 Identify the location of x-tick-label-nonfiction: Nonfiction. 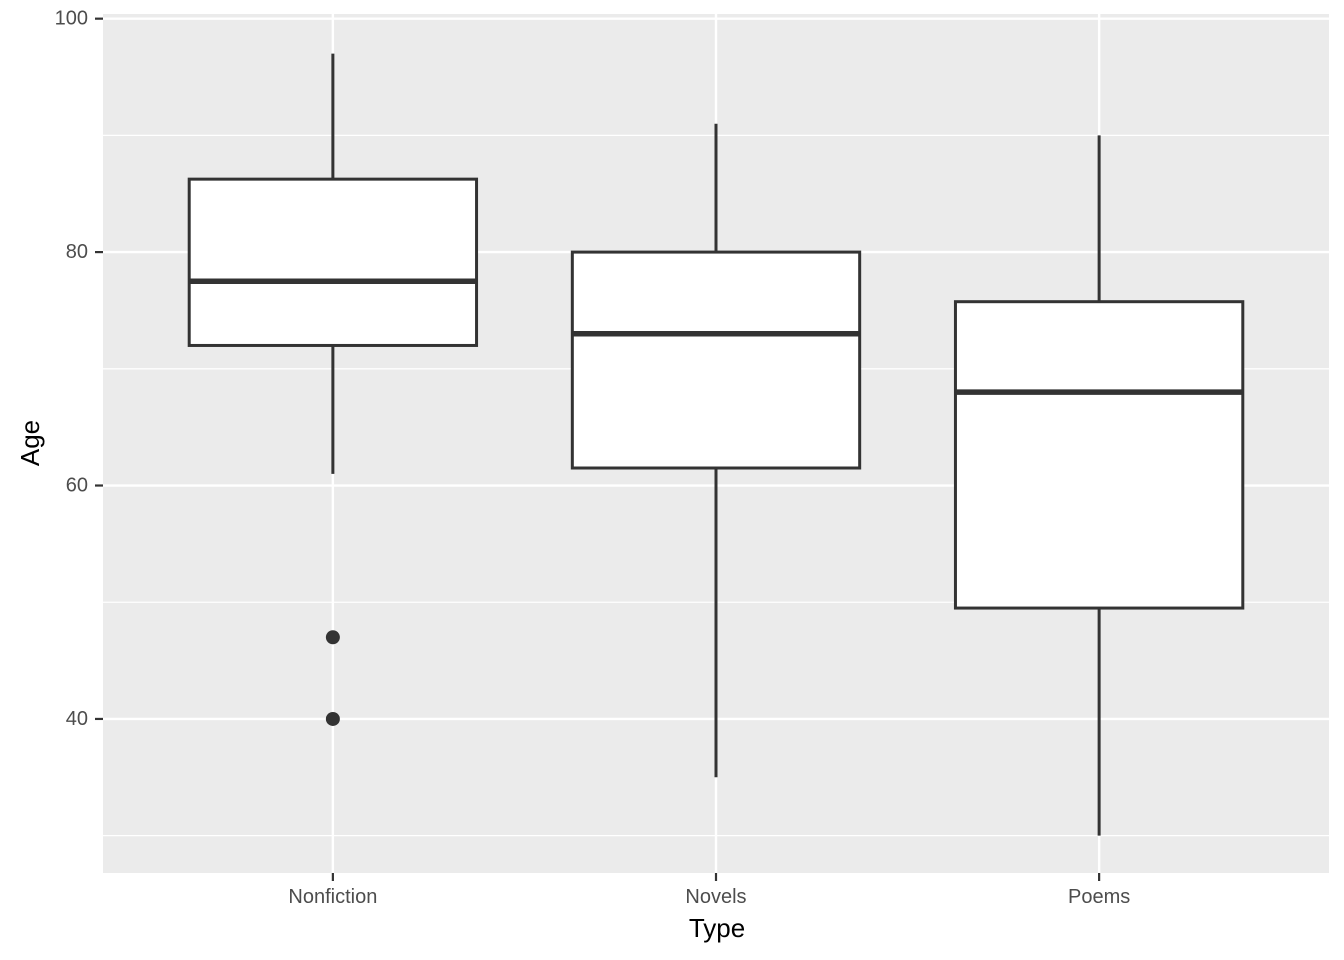
(332, 897).